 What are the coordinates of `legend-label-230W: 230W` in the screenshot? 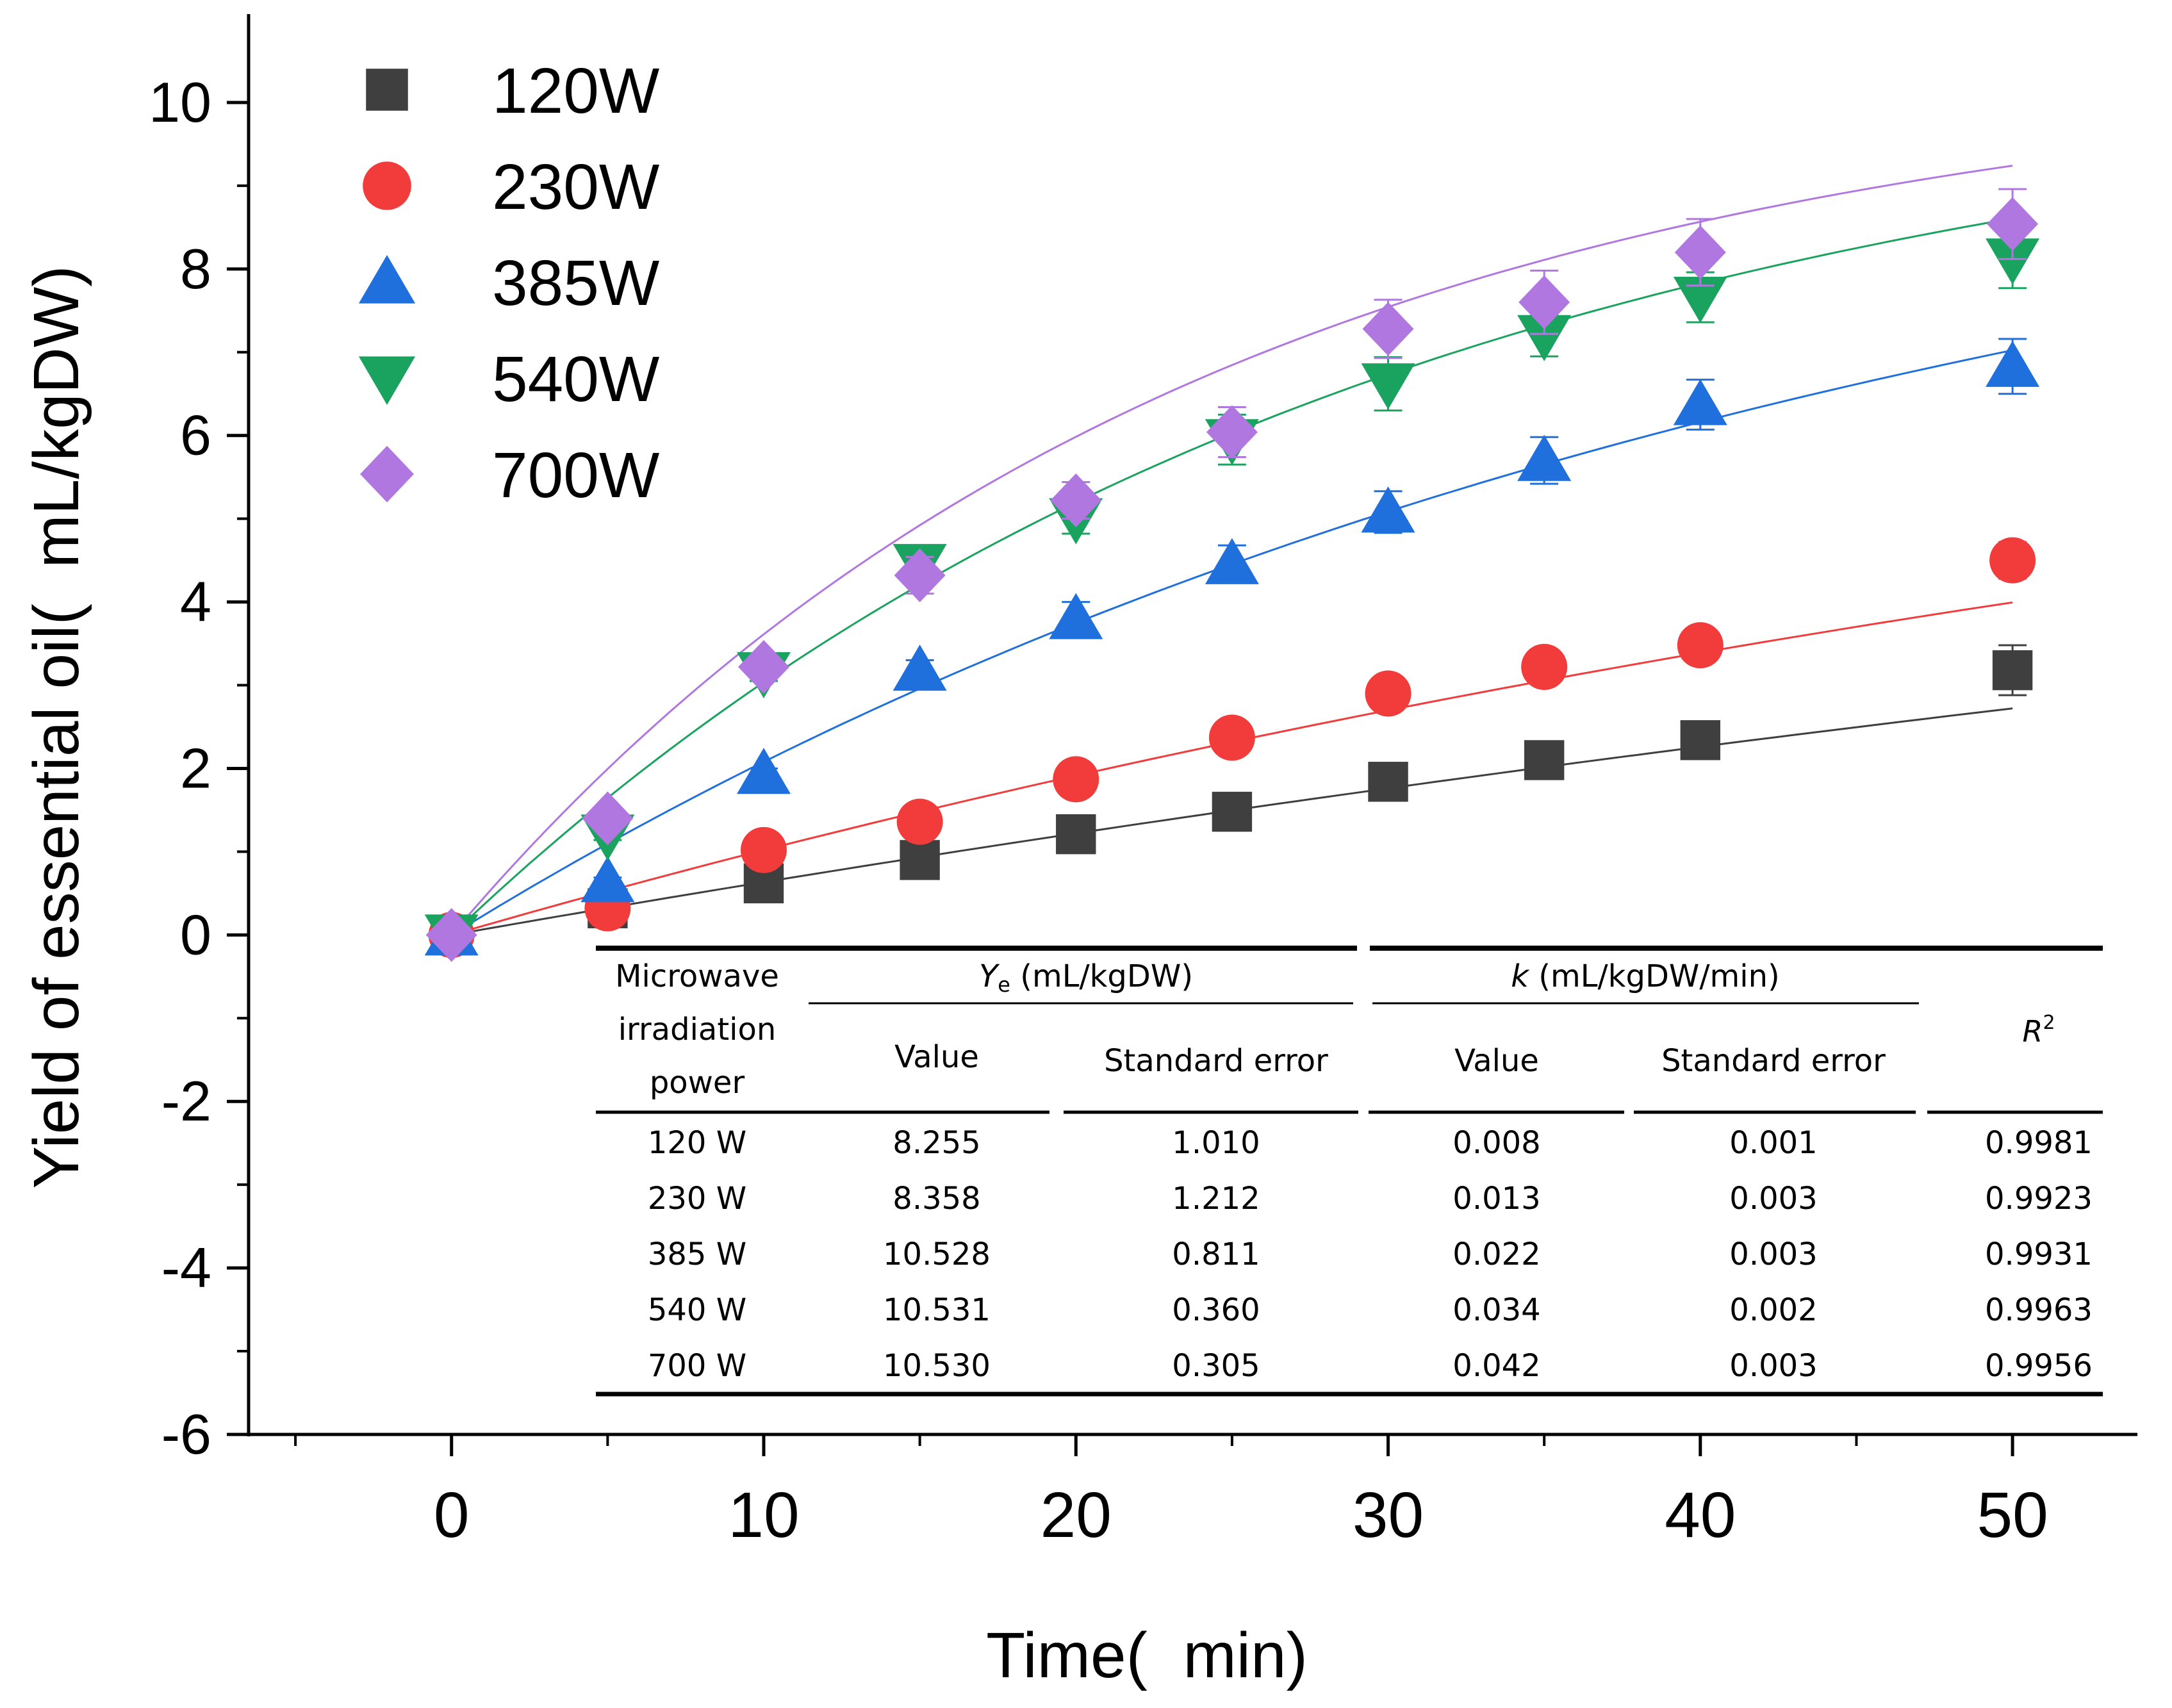 It's located at (576, 187).